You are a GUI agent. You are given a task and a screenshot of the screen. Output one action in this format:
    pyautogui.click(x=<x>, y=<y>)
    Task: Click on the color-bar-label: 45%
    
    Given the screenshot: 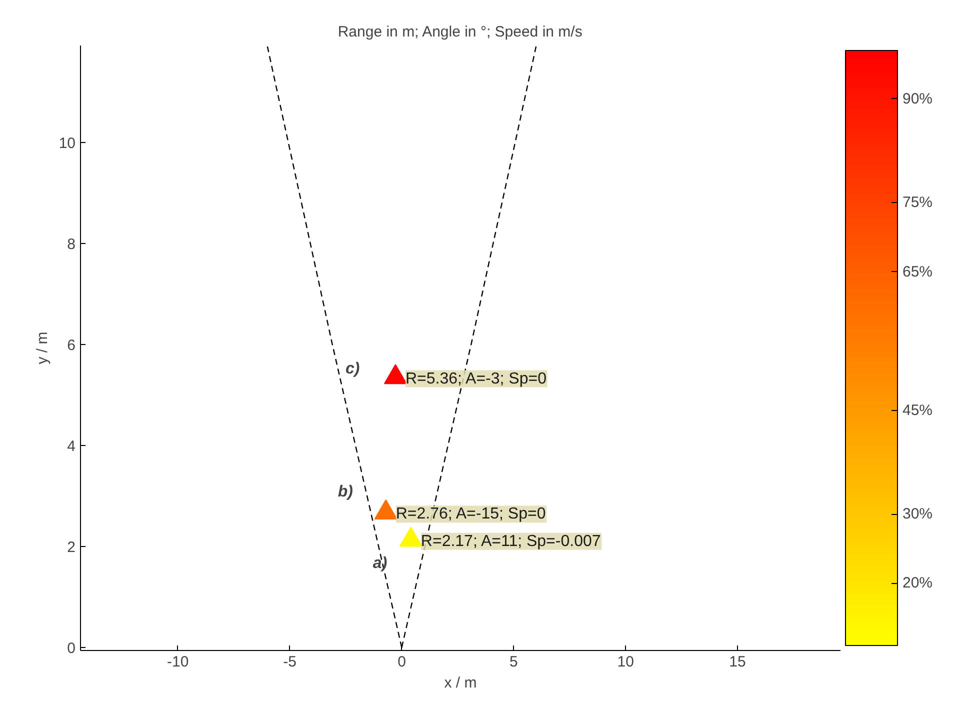 What is the action you would take?
    pyautogui.click(x=917, y=410)
    